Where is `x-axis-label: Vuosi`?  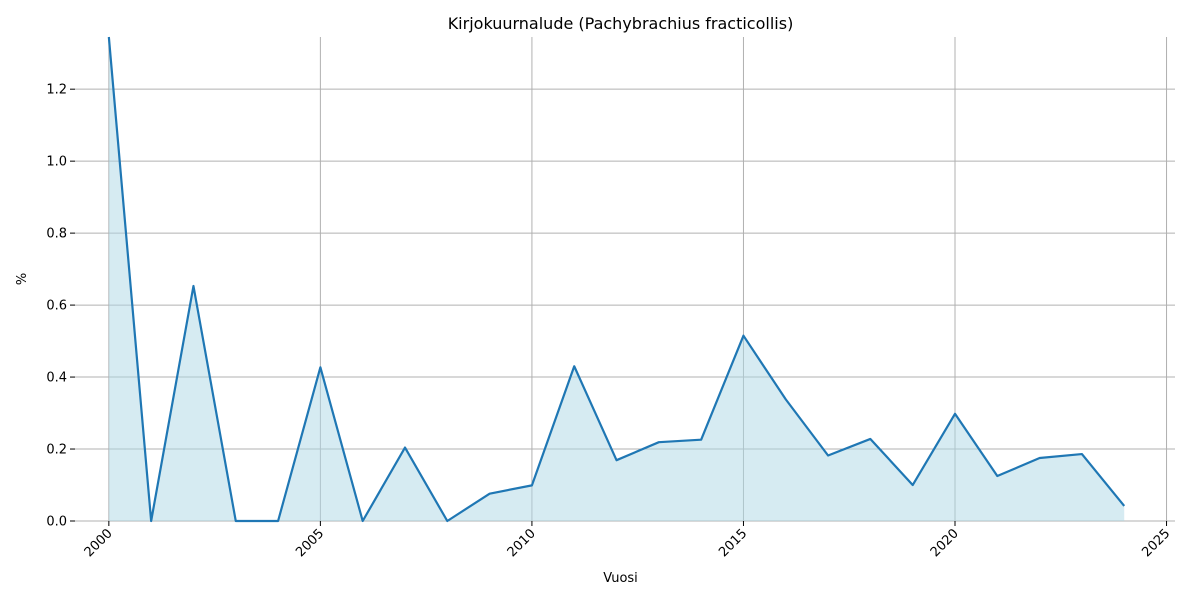 x-axis-label: Vuosi is located at coordinates (620, 578).